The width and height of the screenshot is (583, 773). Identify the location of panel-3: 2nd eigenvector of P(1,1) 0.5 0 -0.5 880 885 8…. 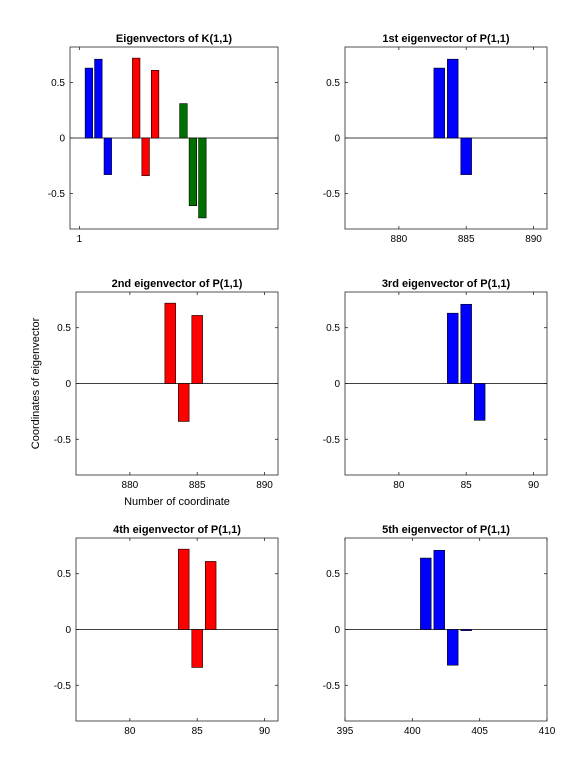
(154, 393).